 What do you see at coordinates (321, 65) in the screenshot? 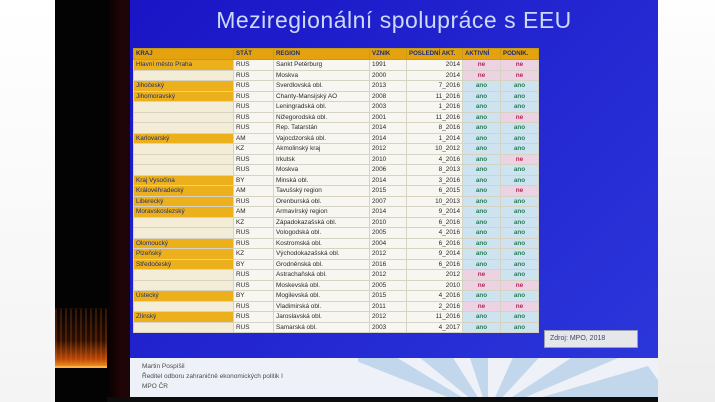
I see `region-cell: Sankt Petěrburg` at bounding box center [321, 65].